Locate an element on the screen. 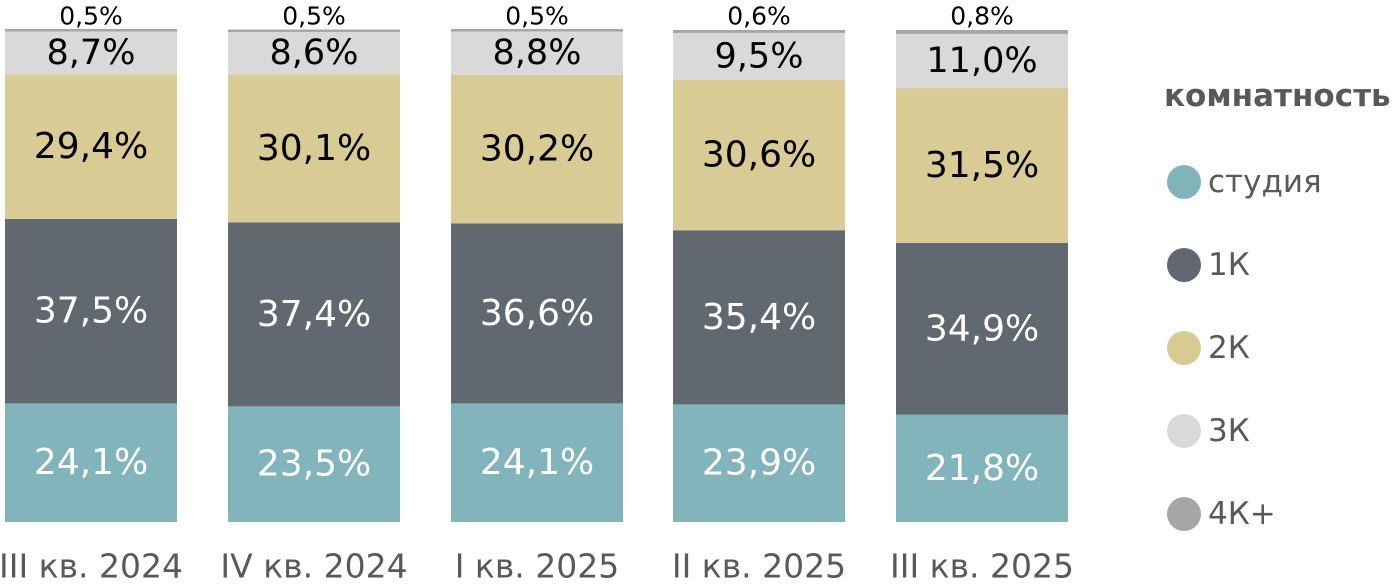 The image size is (1400, 586). data-label-1k: 34,9% is located at coordinates (982, 328).